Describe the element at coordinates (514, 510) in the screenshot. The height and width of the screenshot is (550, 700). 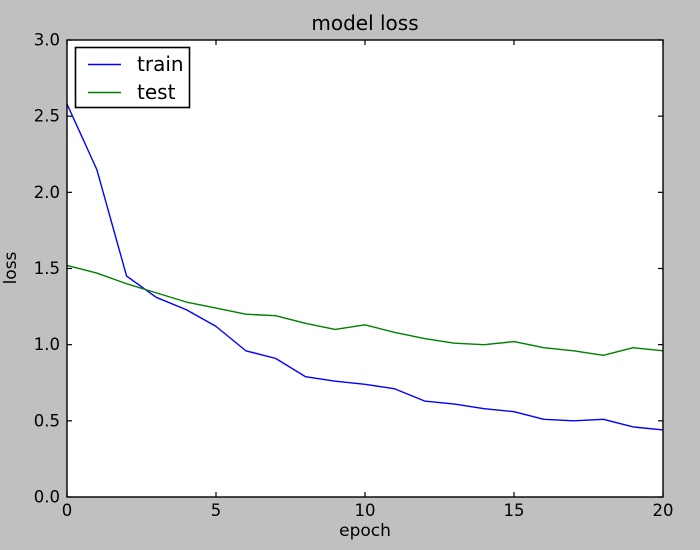
I see `x-tick-label: 15` at that location.